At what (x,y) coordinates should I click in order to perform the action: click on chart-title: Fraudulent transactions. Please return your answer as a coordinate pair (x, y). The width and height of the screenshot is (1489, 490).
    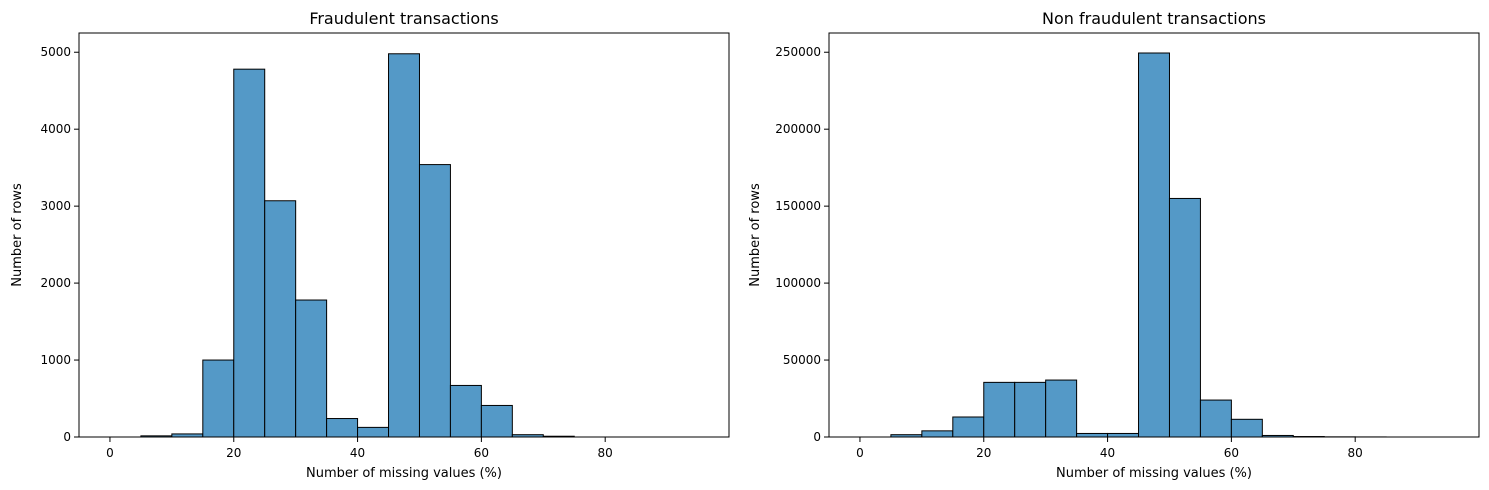
    Looking at the image, I should click on (403, 18).